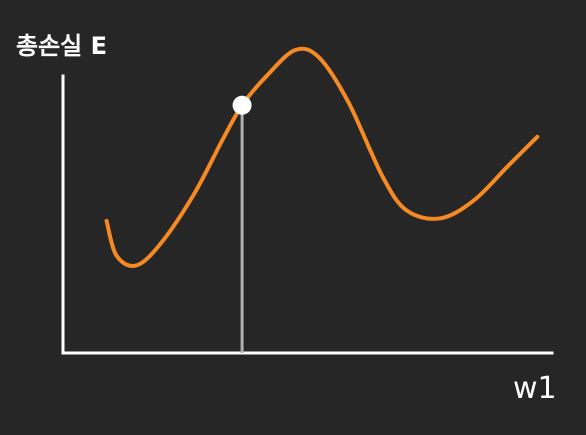 This screenshot has width=586, height=435. Describe the element at coordinates (535, 388) in the screenshot. I see `x-axis-label: w1` at that location.